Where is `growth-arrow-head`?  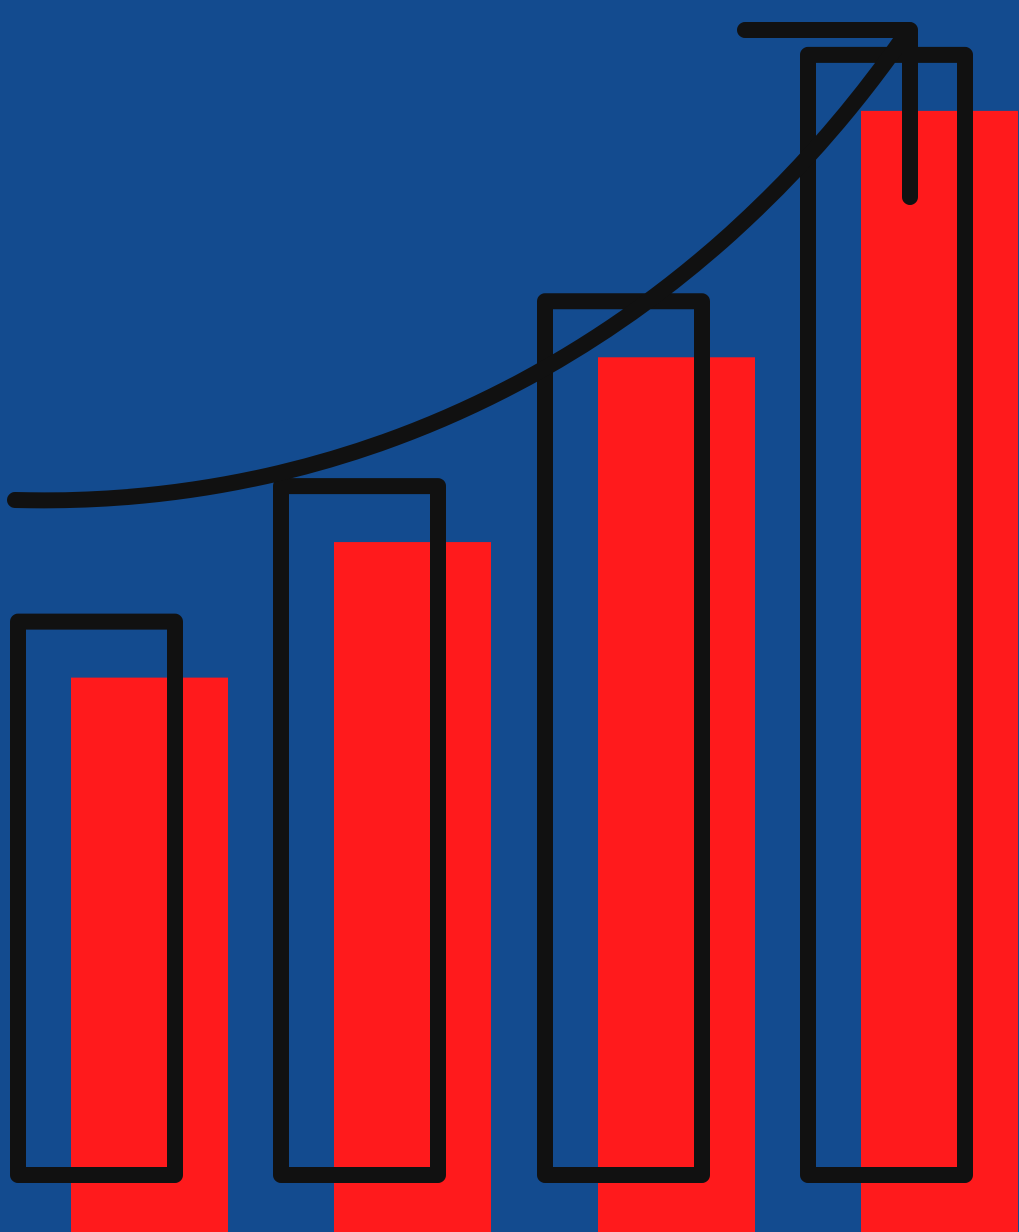
growth-arrow-head is located at coordinates (827, 113).